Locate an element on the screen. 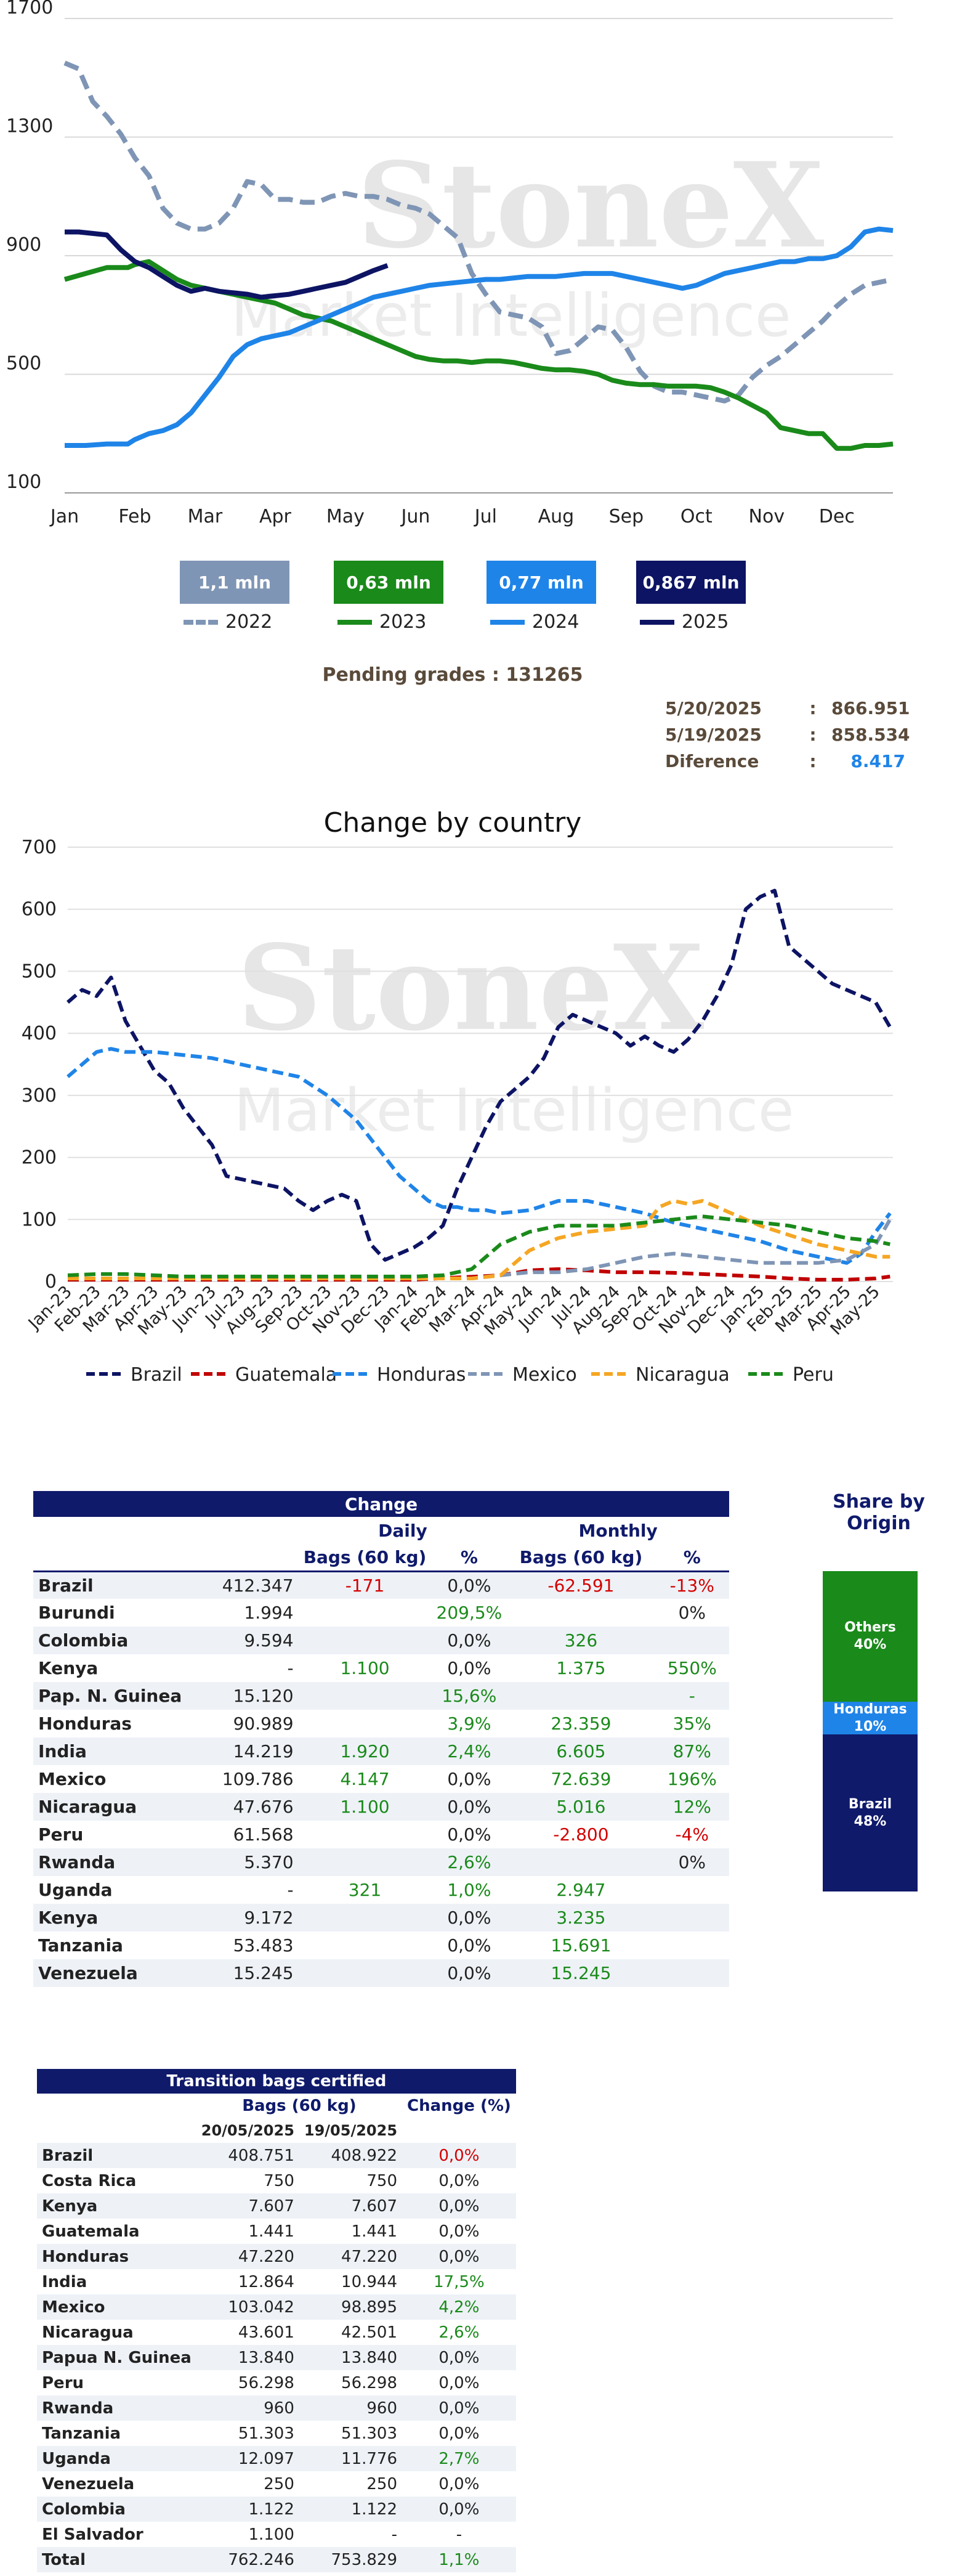 The image size is (957, 2576). y-tick-label: 700 is located at coordinates (39, 848).